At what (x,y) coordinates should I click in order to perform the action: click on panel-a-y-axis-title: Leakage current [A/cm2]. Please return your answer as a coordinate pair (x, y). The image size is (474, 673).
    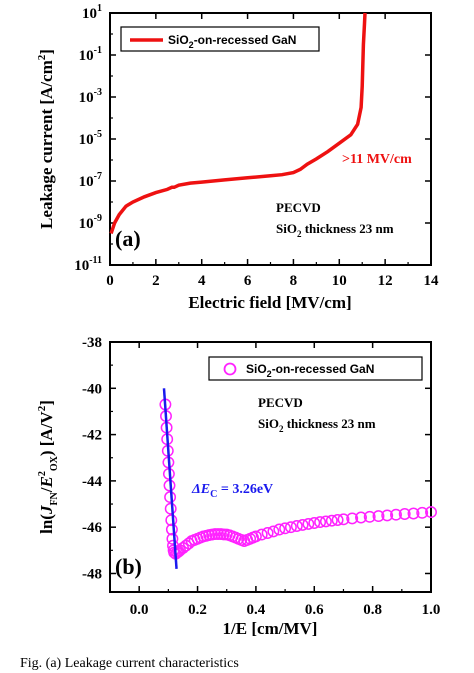
    Looking at the image, I should click on (46, 139).